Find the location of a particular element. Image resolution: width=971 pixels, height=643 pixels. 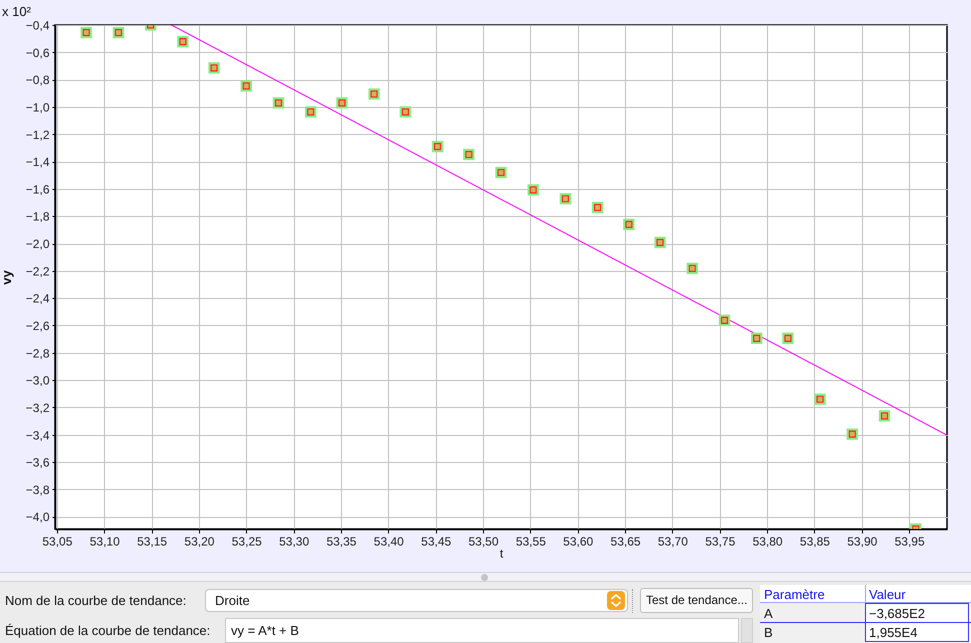

x-tick-label: 53,15 is located at coordinates (152, 541).